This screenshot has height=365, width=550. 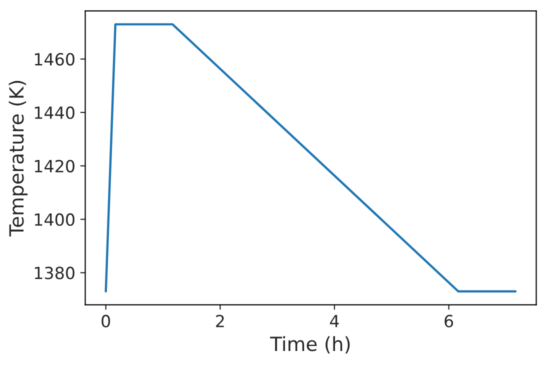 I want to click on y-tick-label: 1420, so click(x=54, y=166).